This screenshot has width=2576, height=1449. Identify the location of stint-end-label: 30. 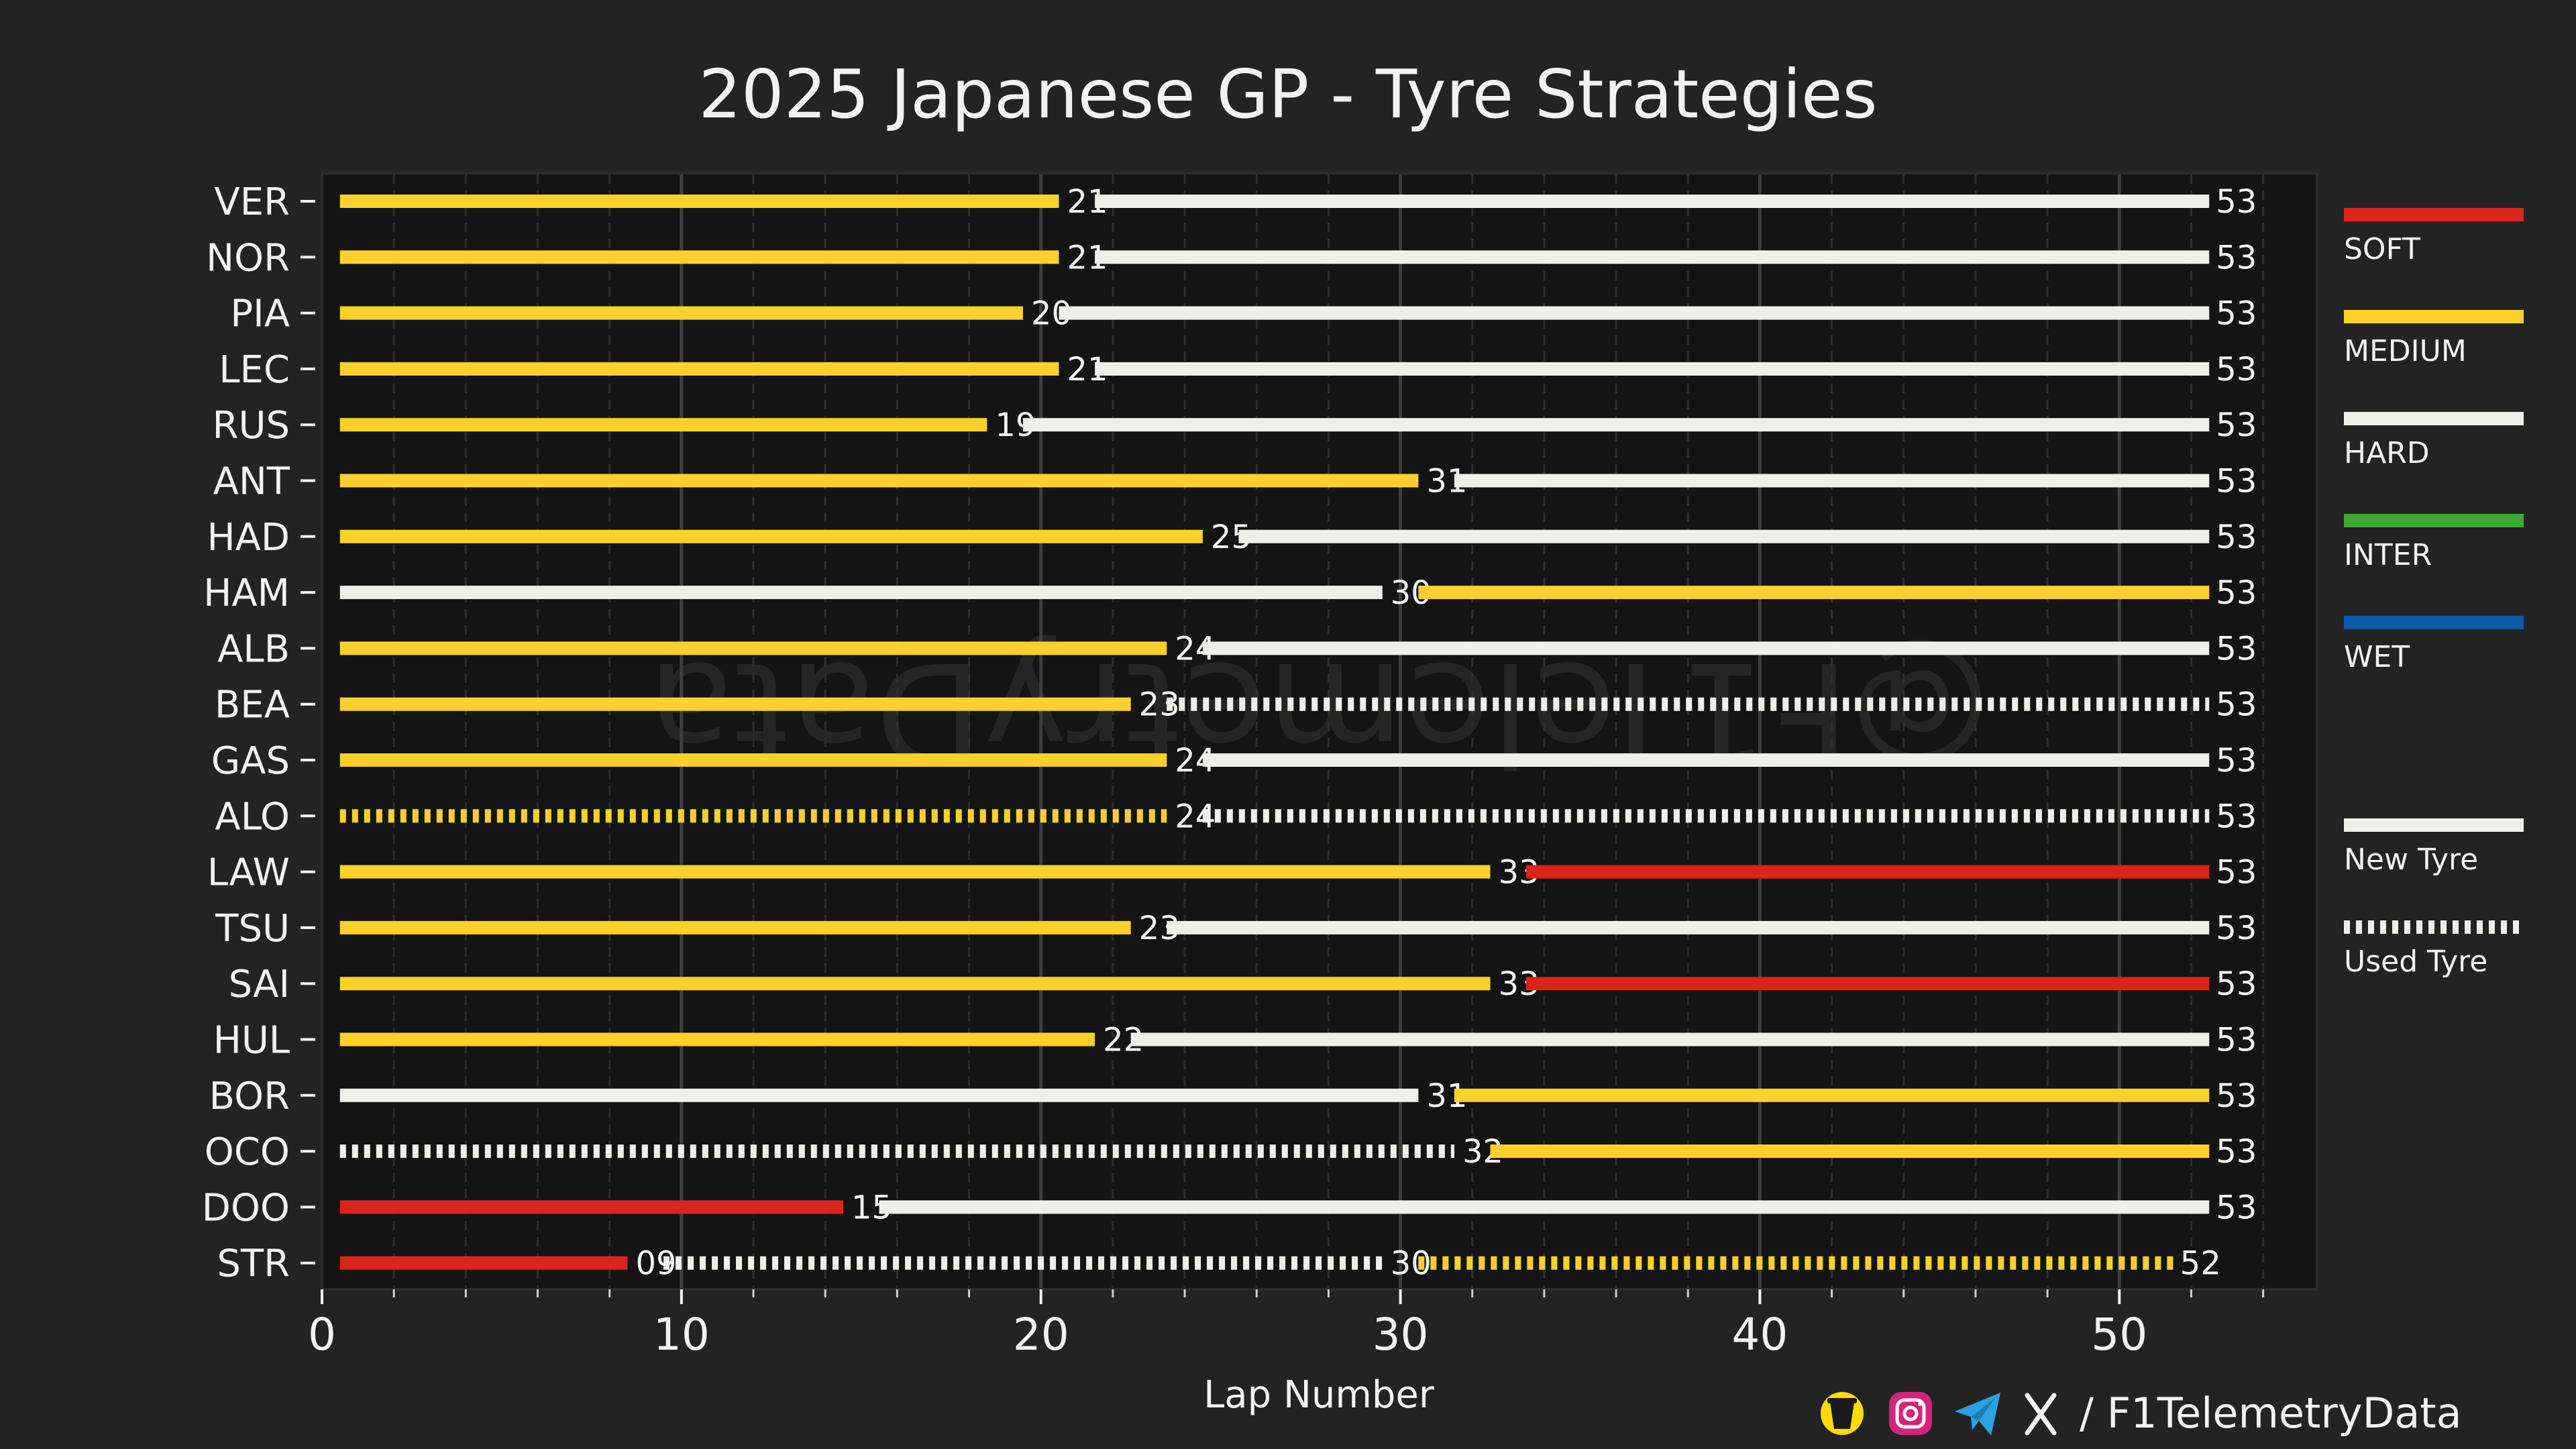
(1411, 1264).